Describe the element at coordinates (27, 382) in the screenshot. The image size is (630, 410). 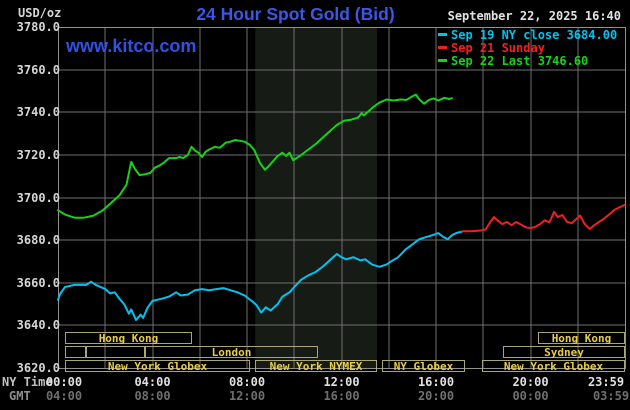
I see `ny-time-row-label: NY Time` at that location.